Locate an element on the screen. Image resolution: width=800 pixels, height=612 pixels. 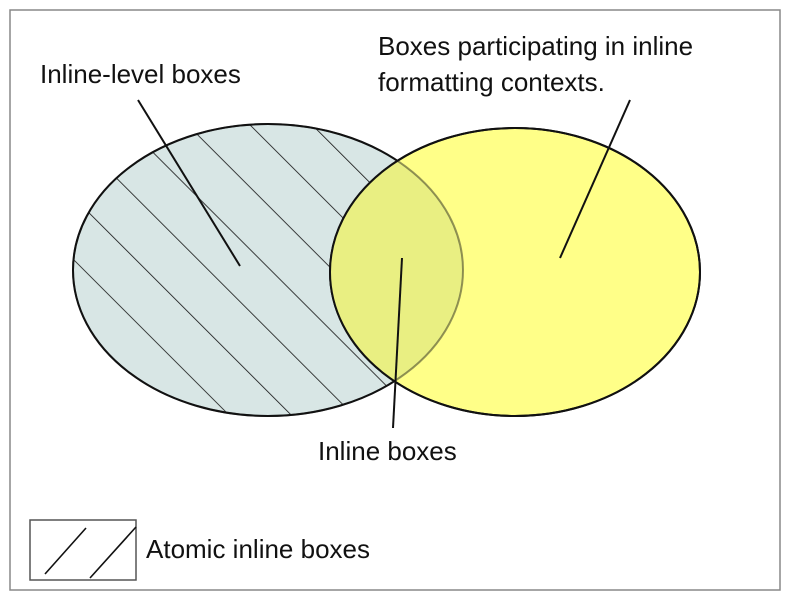
legend-label-atomic: Atomic inline boxes is located at coordinates (258, 549).